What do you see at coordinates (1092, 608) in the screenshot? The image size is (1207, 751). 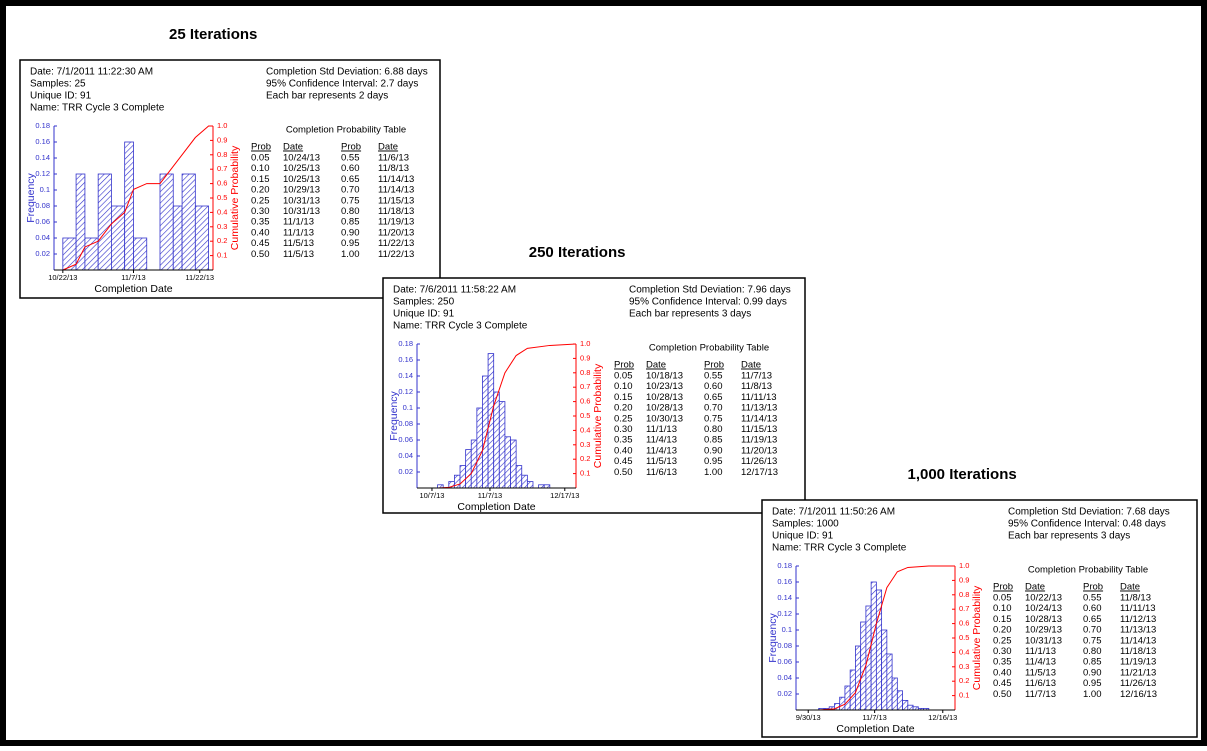 I see `table-cell: 0.60` at bounding box center [1092, 608].